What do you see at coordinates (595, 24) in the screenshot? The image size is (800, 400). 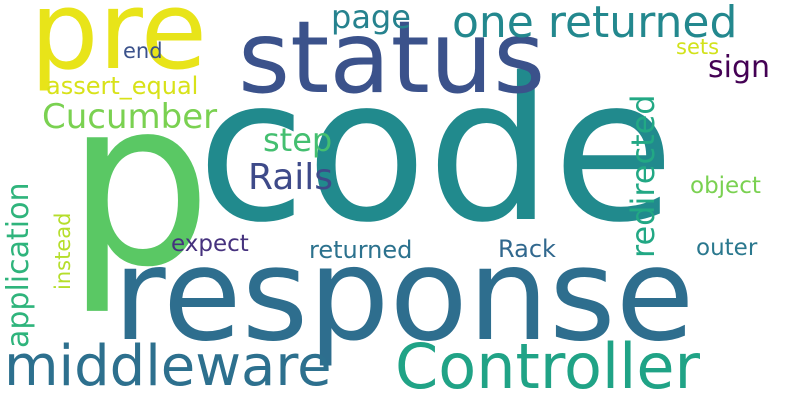 I see `word-one-returned: one returned` at bounding box center [595, 24].